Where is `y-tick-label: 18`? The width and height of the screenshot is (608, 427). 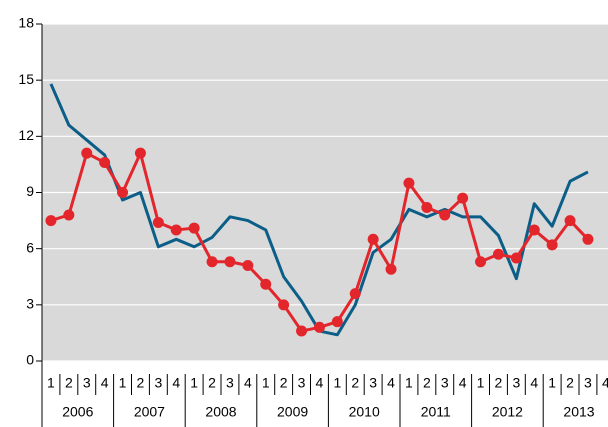 y-tick-label: 18 is located at coordinates (26, 23).